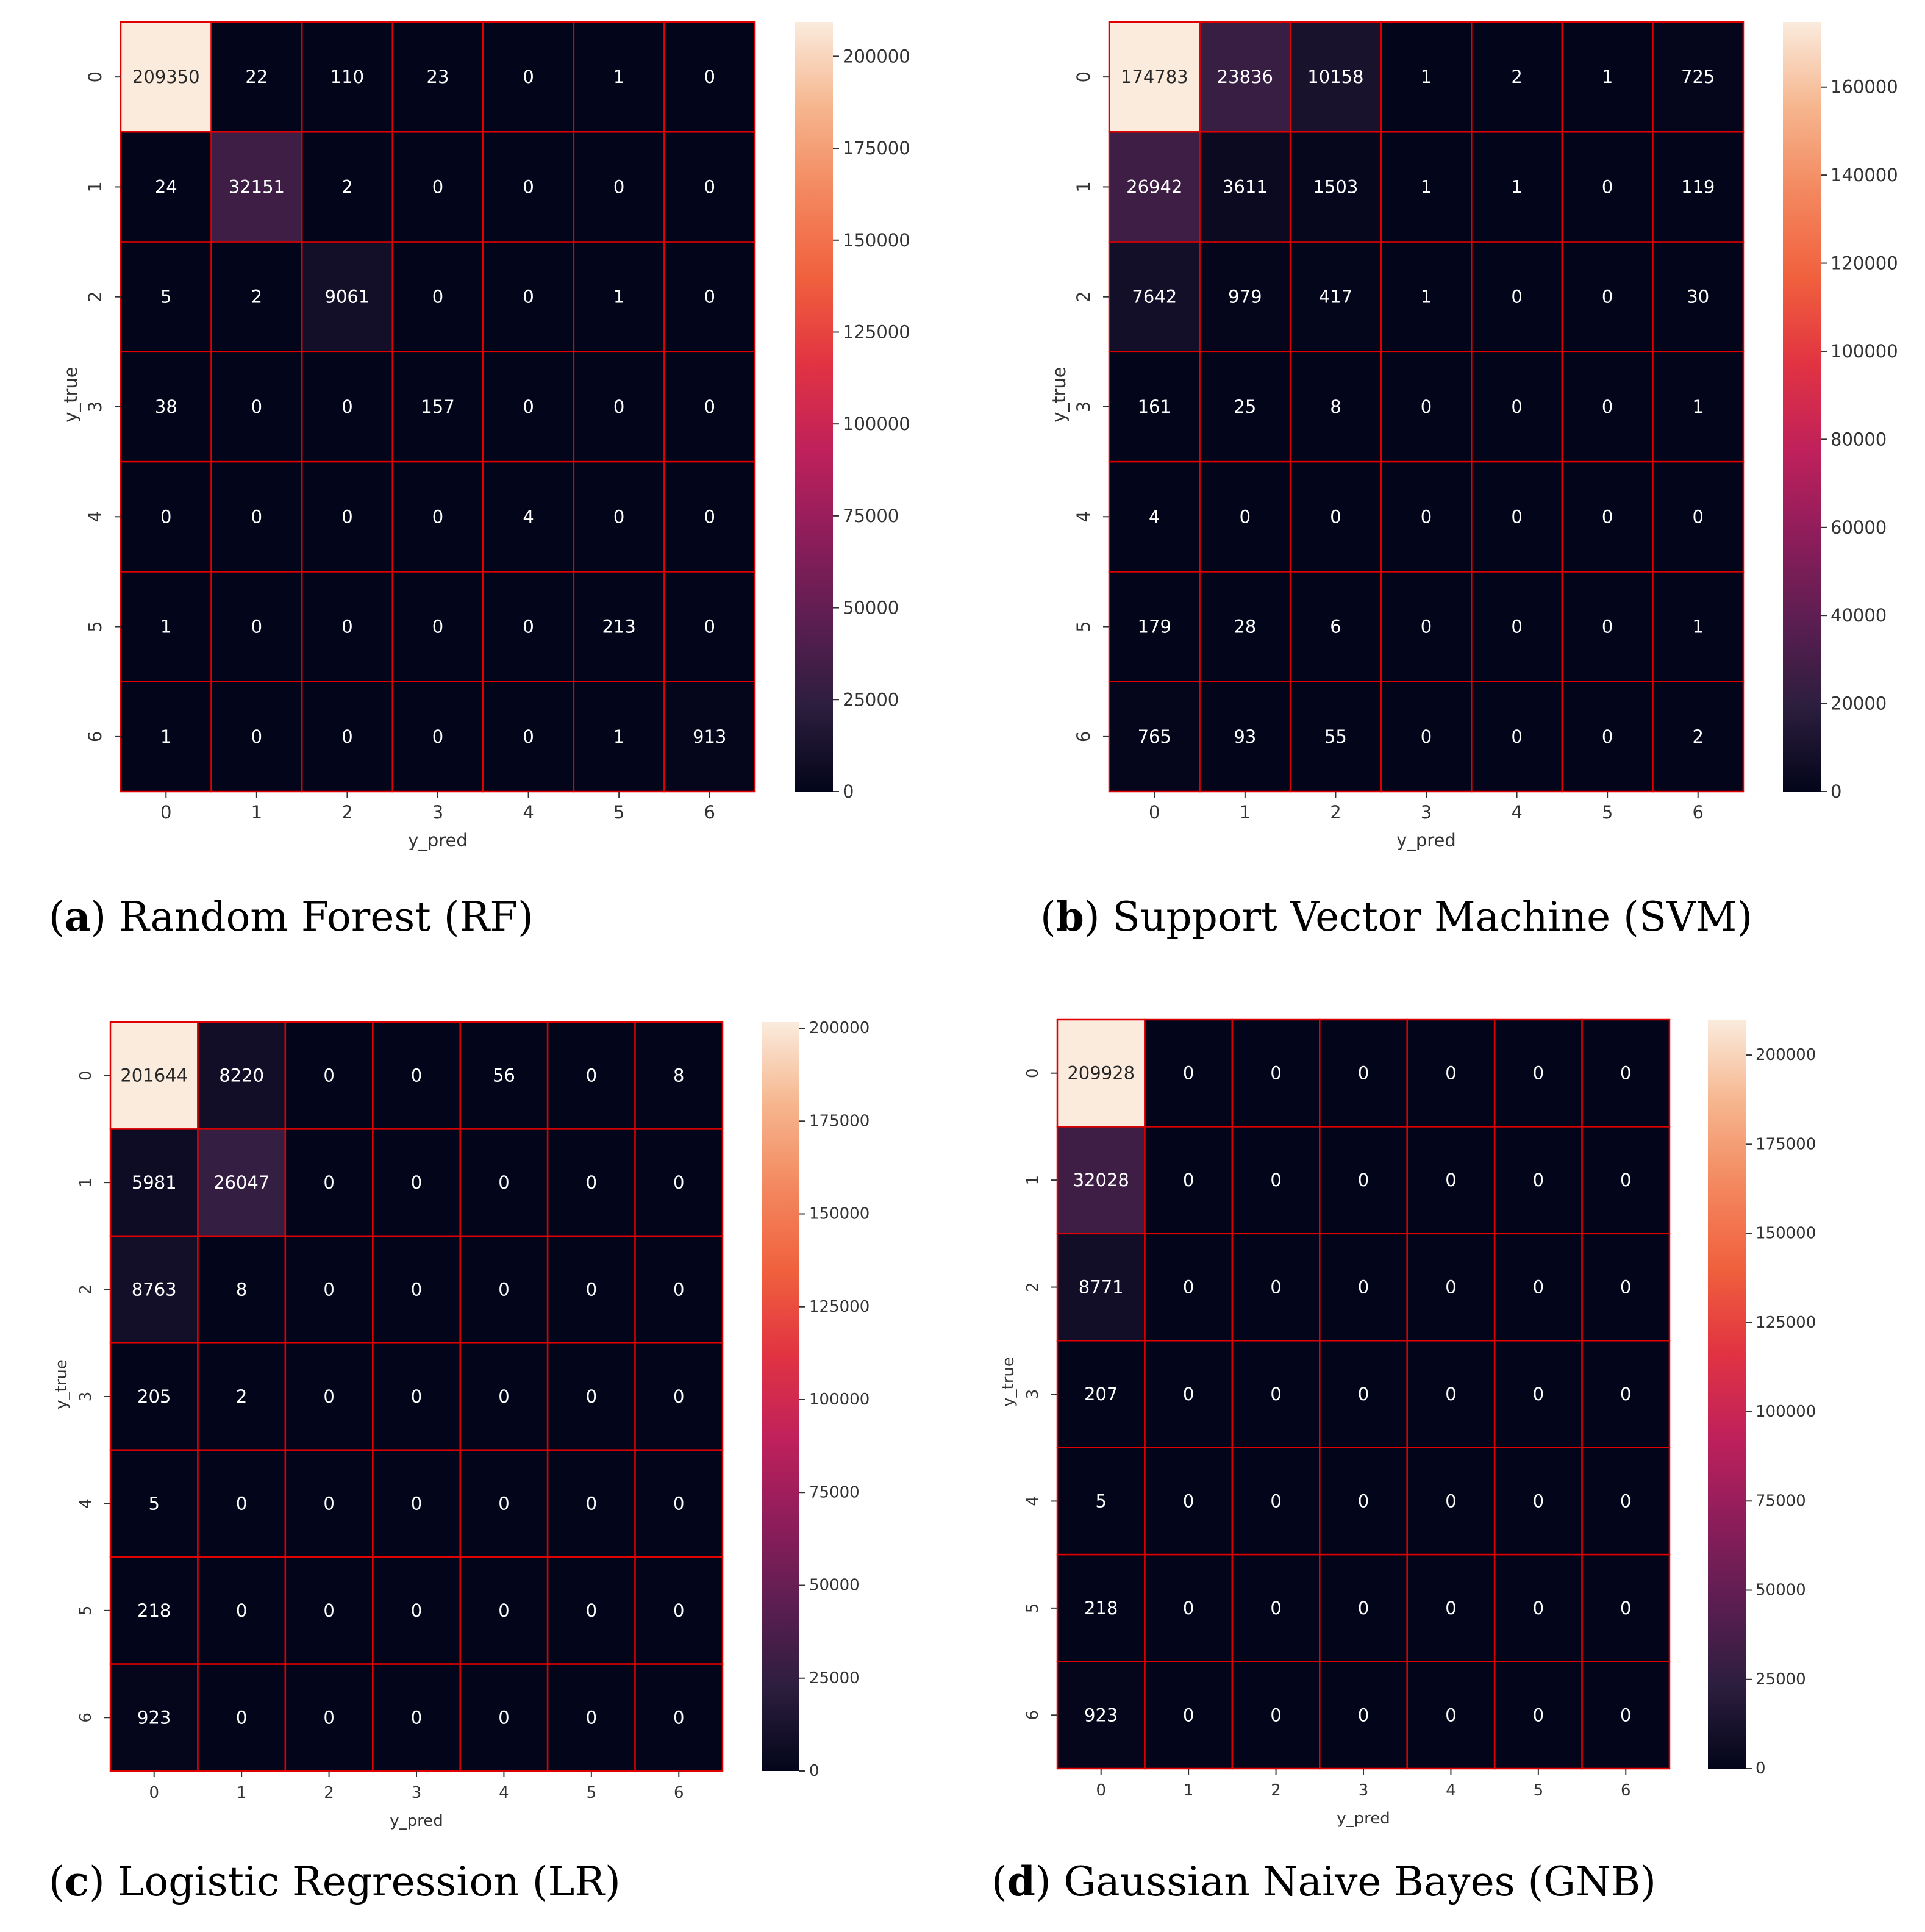 This screenshot has height=1932, width=1925. Describe the element at coordinates (1154, 76) in the screenshot. I see `cell-value-label: 174783` at that location.